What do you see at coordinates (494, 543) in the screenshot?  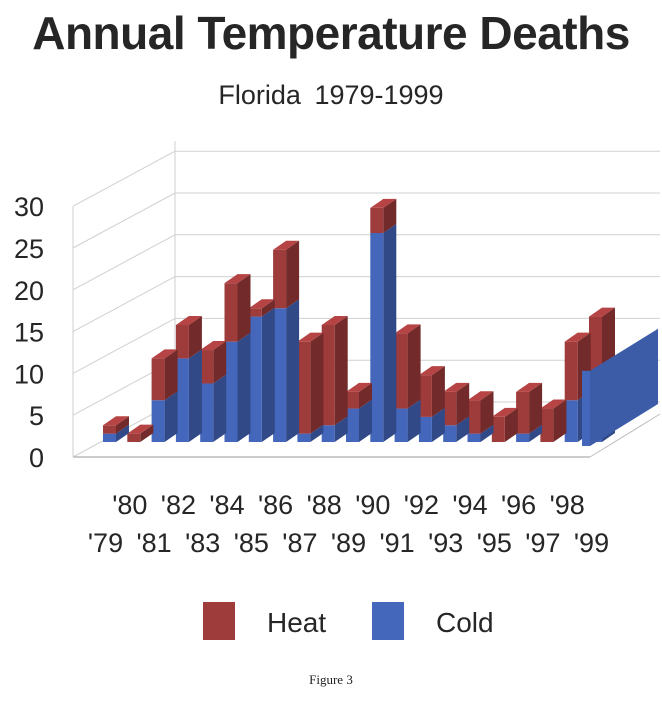 I see `x-tick-label: '95` at bounding box center [494, 543].